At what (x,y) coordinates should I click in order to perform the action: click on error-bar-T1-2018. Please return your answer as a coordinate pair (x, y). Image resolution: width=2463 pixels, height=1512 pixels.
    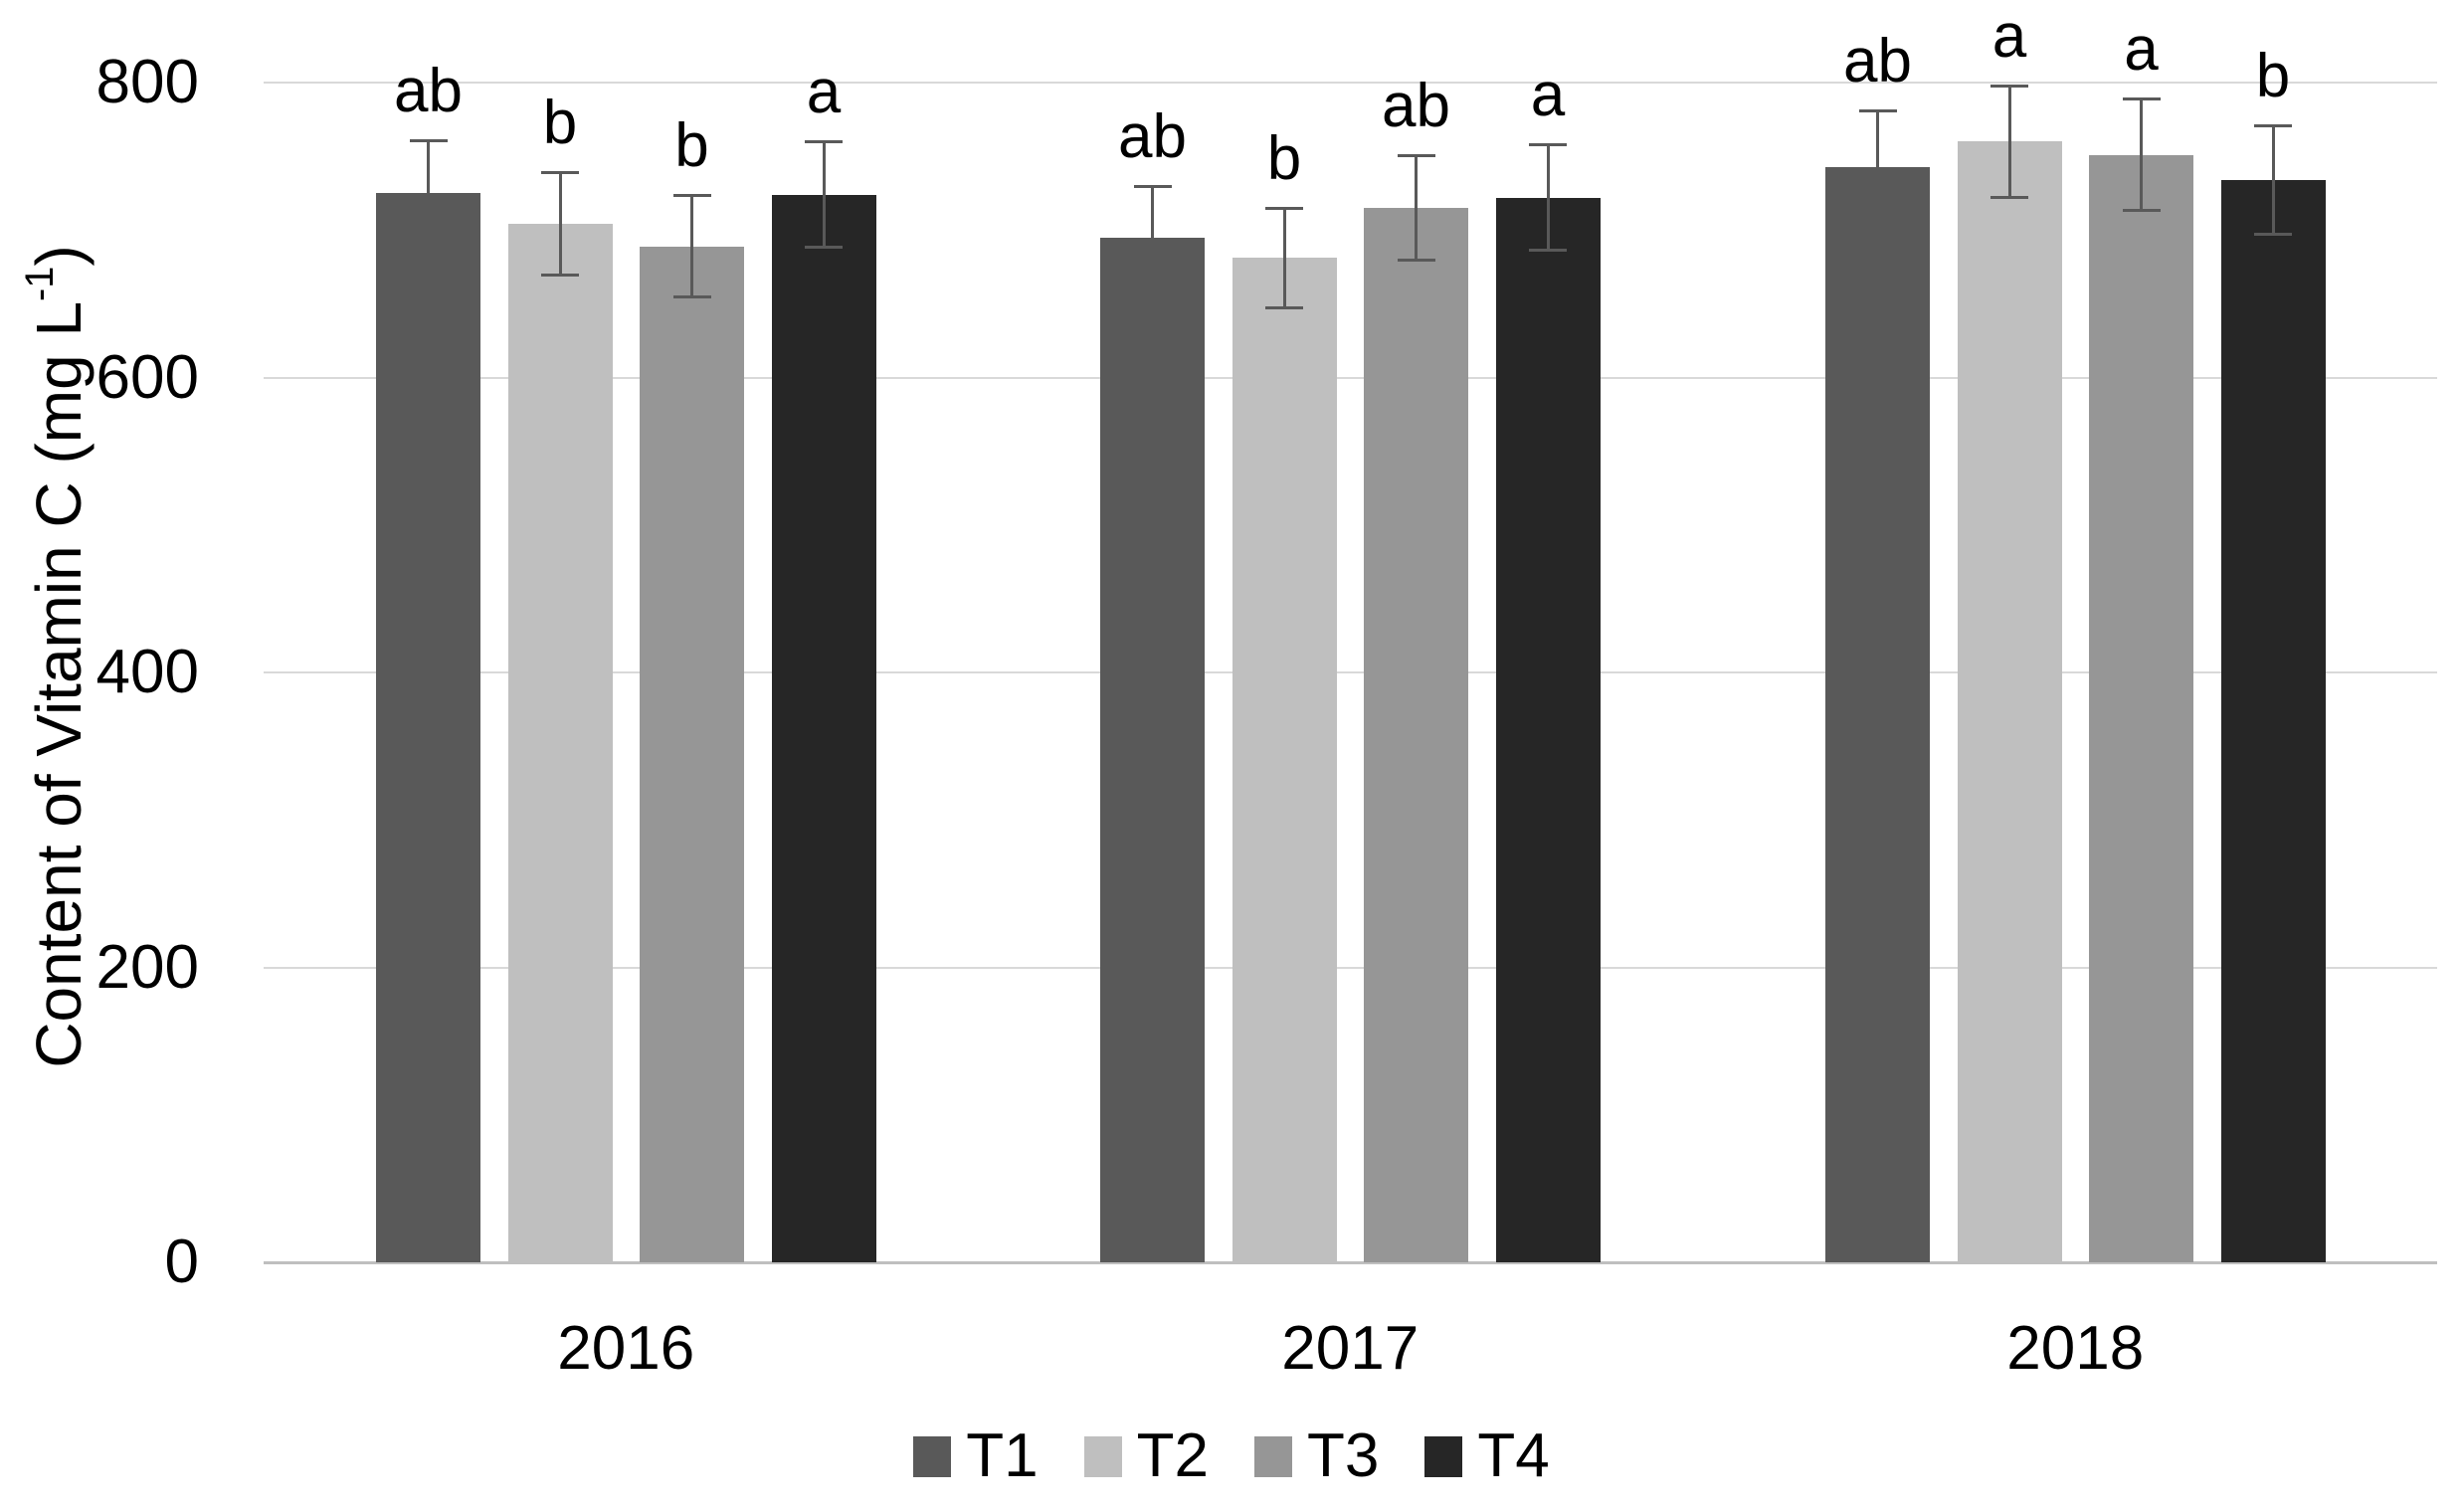
    Looking at the image, I should click on (1878, 166).